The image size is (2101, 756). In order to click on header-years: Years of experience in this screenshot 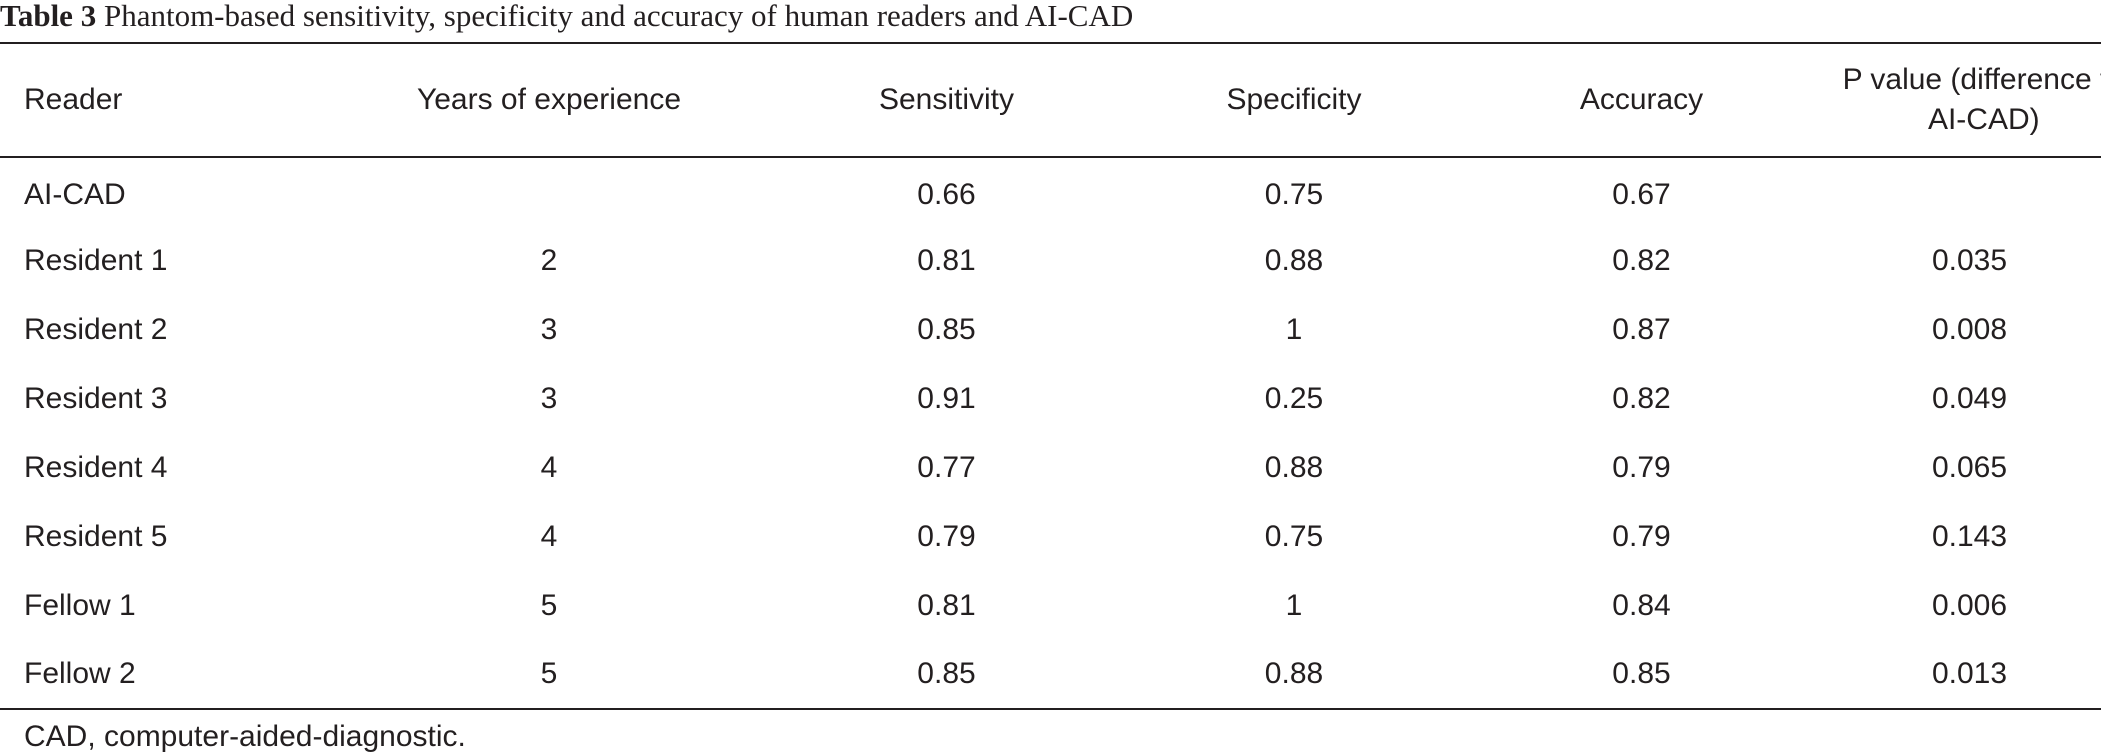, I will do `click(549, 99)`.